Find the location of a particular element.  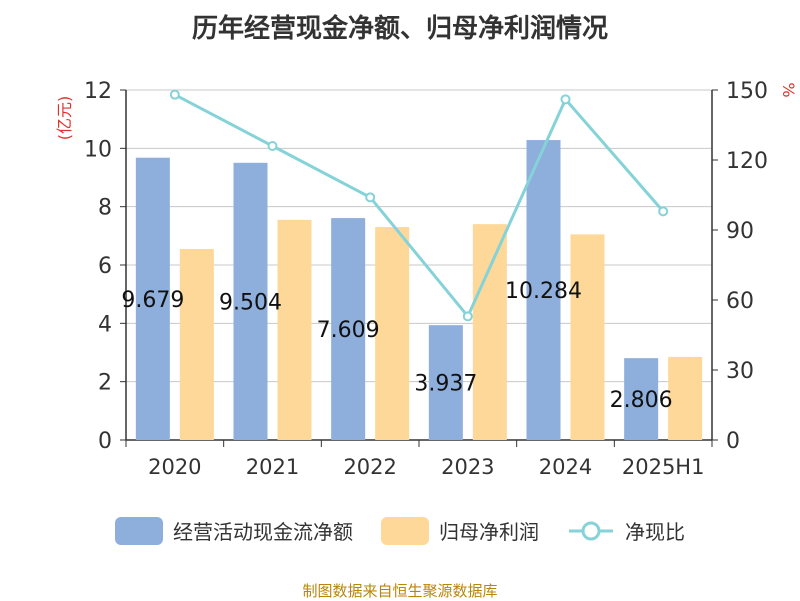

legend-item-cash-flow: 经营活动现金流净额 is located at coordinates (234, 530).